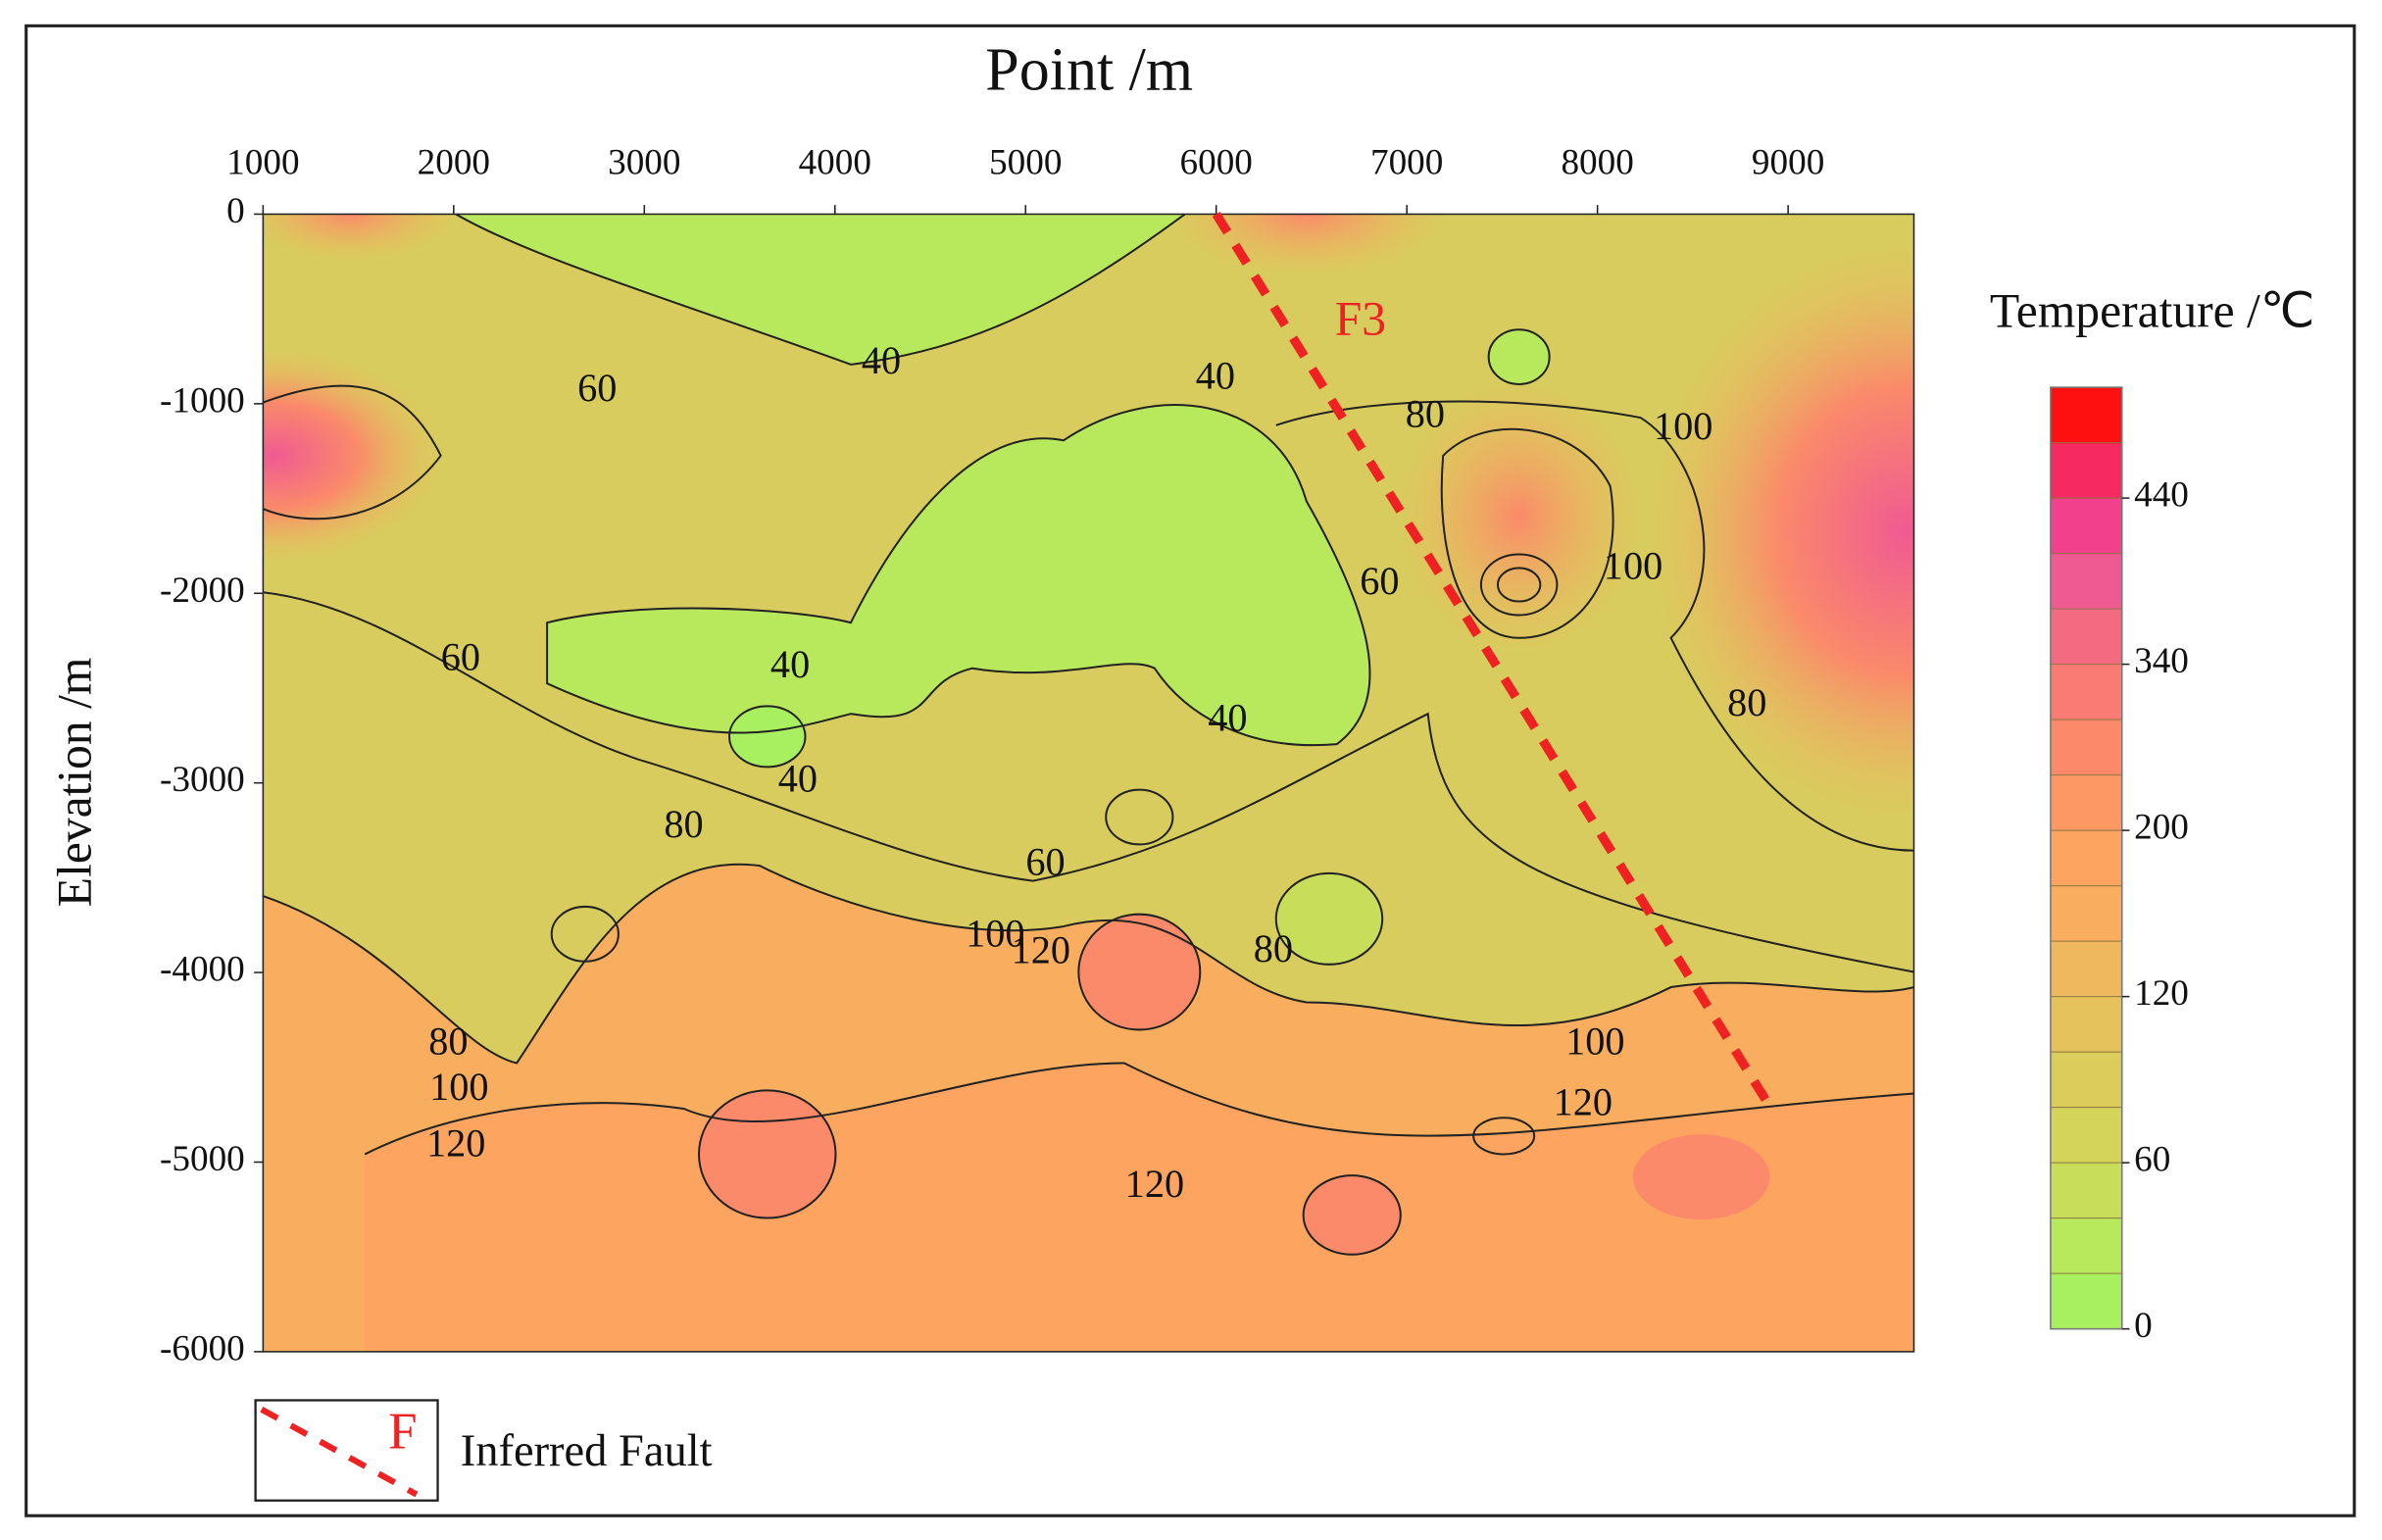 The width and height of the screenshot is (2382, 1540). Describe the element at coordinates (1597, 162) in the screenshot. I see `x-tick-label: 8000` at that location.